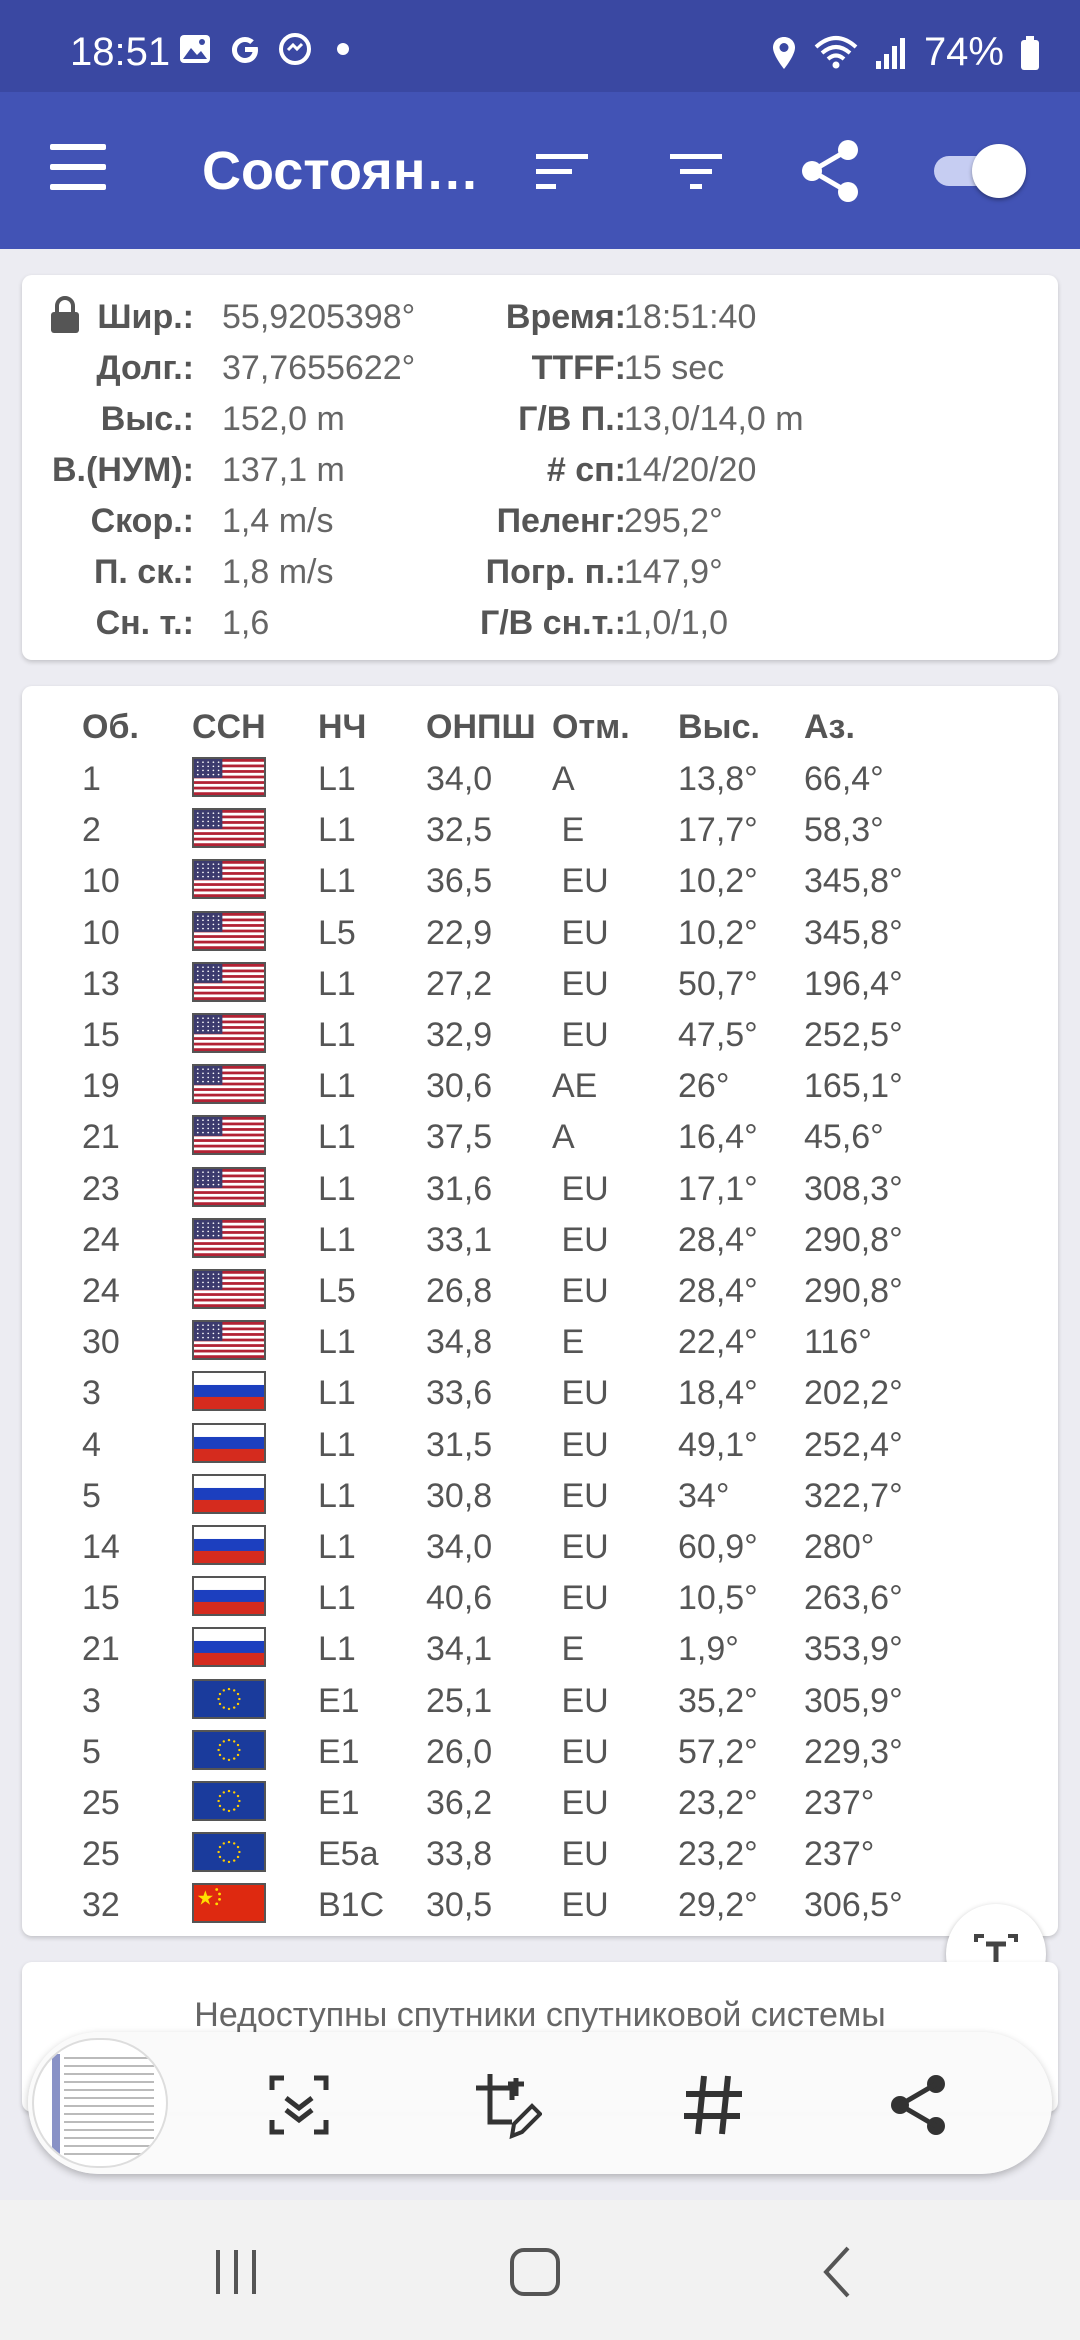  I want to click on satellite-row: 32 B1C 30,5 EU 29,2° 306,5°, so click(540, 1905).